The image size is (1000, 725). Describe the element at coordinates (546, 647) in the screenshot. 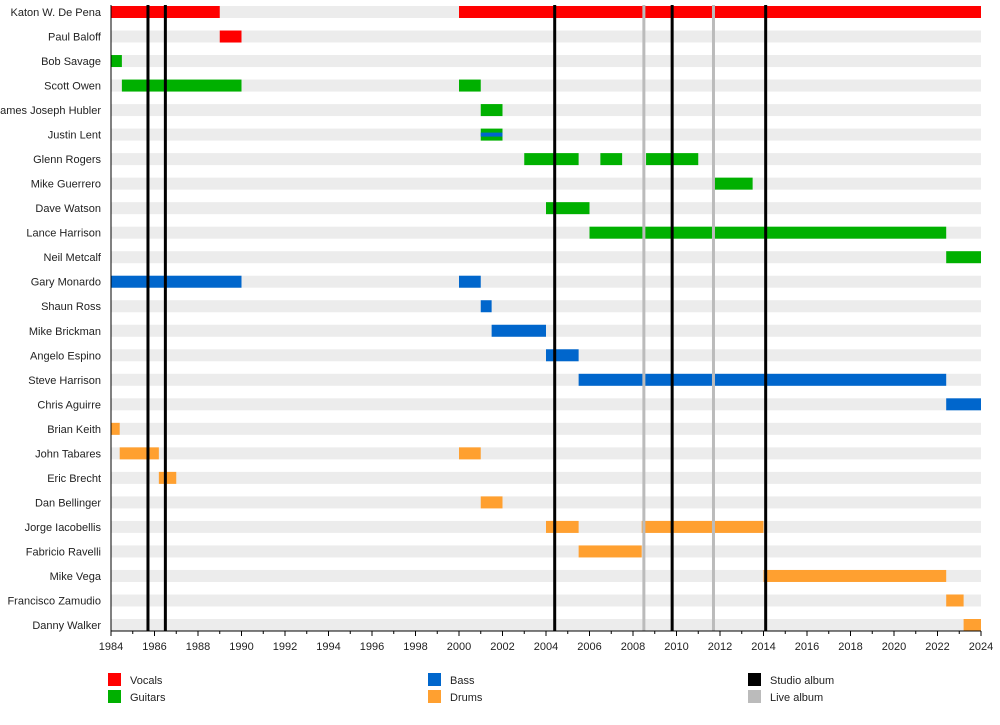

I see `x-tick-label: 2004` at that location.